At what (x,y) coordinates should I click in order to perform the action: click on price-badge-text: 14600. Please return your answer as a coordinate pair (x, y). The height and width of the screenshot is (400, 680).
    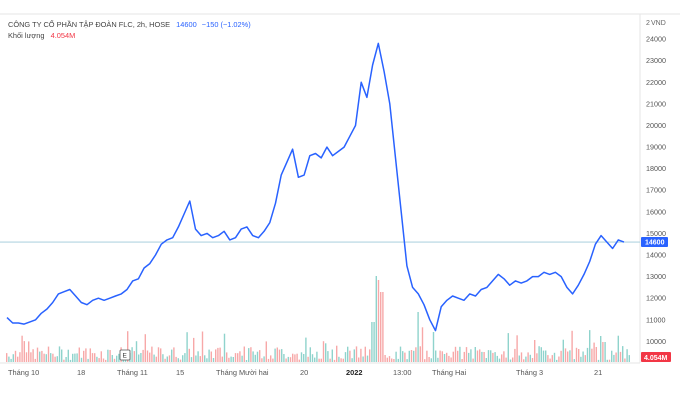
    Looking at the image, I should click on (655, 243).